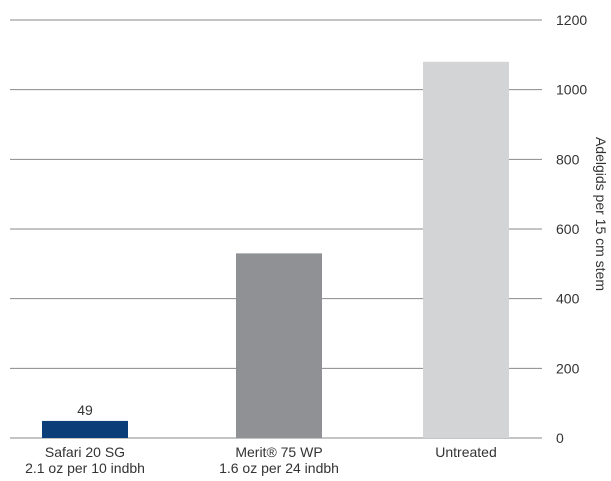 Image resolution: width=611 pixels, height=481 pixels. I want to click on category-label-line: Untreated, so click(465, 452).